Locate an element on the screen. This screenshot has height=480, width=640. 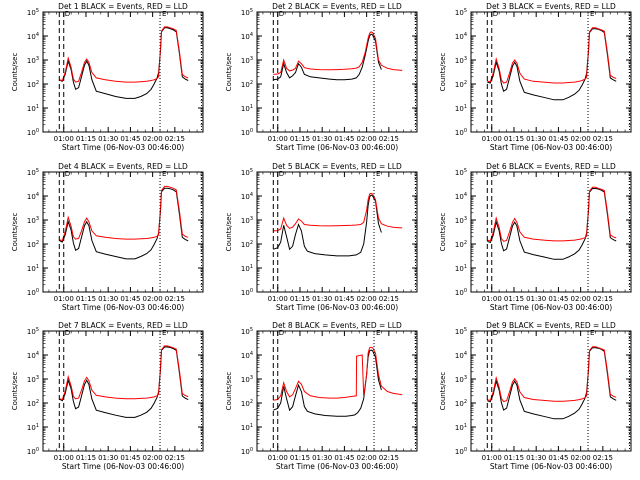
panel-title: Det 5 BLACK = Events, RED = LLD is located at coordinates (337, 166).